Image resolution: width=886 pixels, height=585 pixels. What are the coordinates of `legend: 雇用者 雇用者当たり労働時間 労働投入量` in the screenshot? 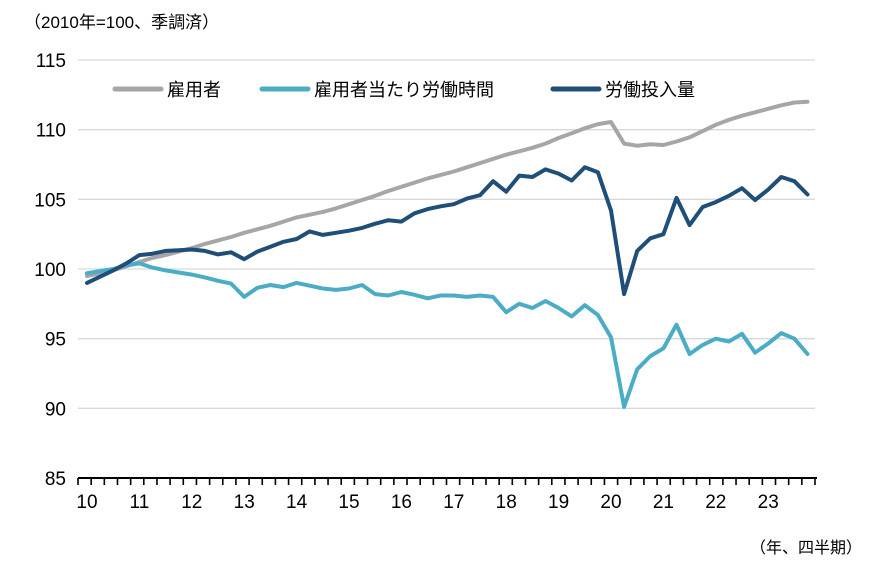 It's located at (403, 90).